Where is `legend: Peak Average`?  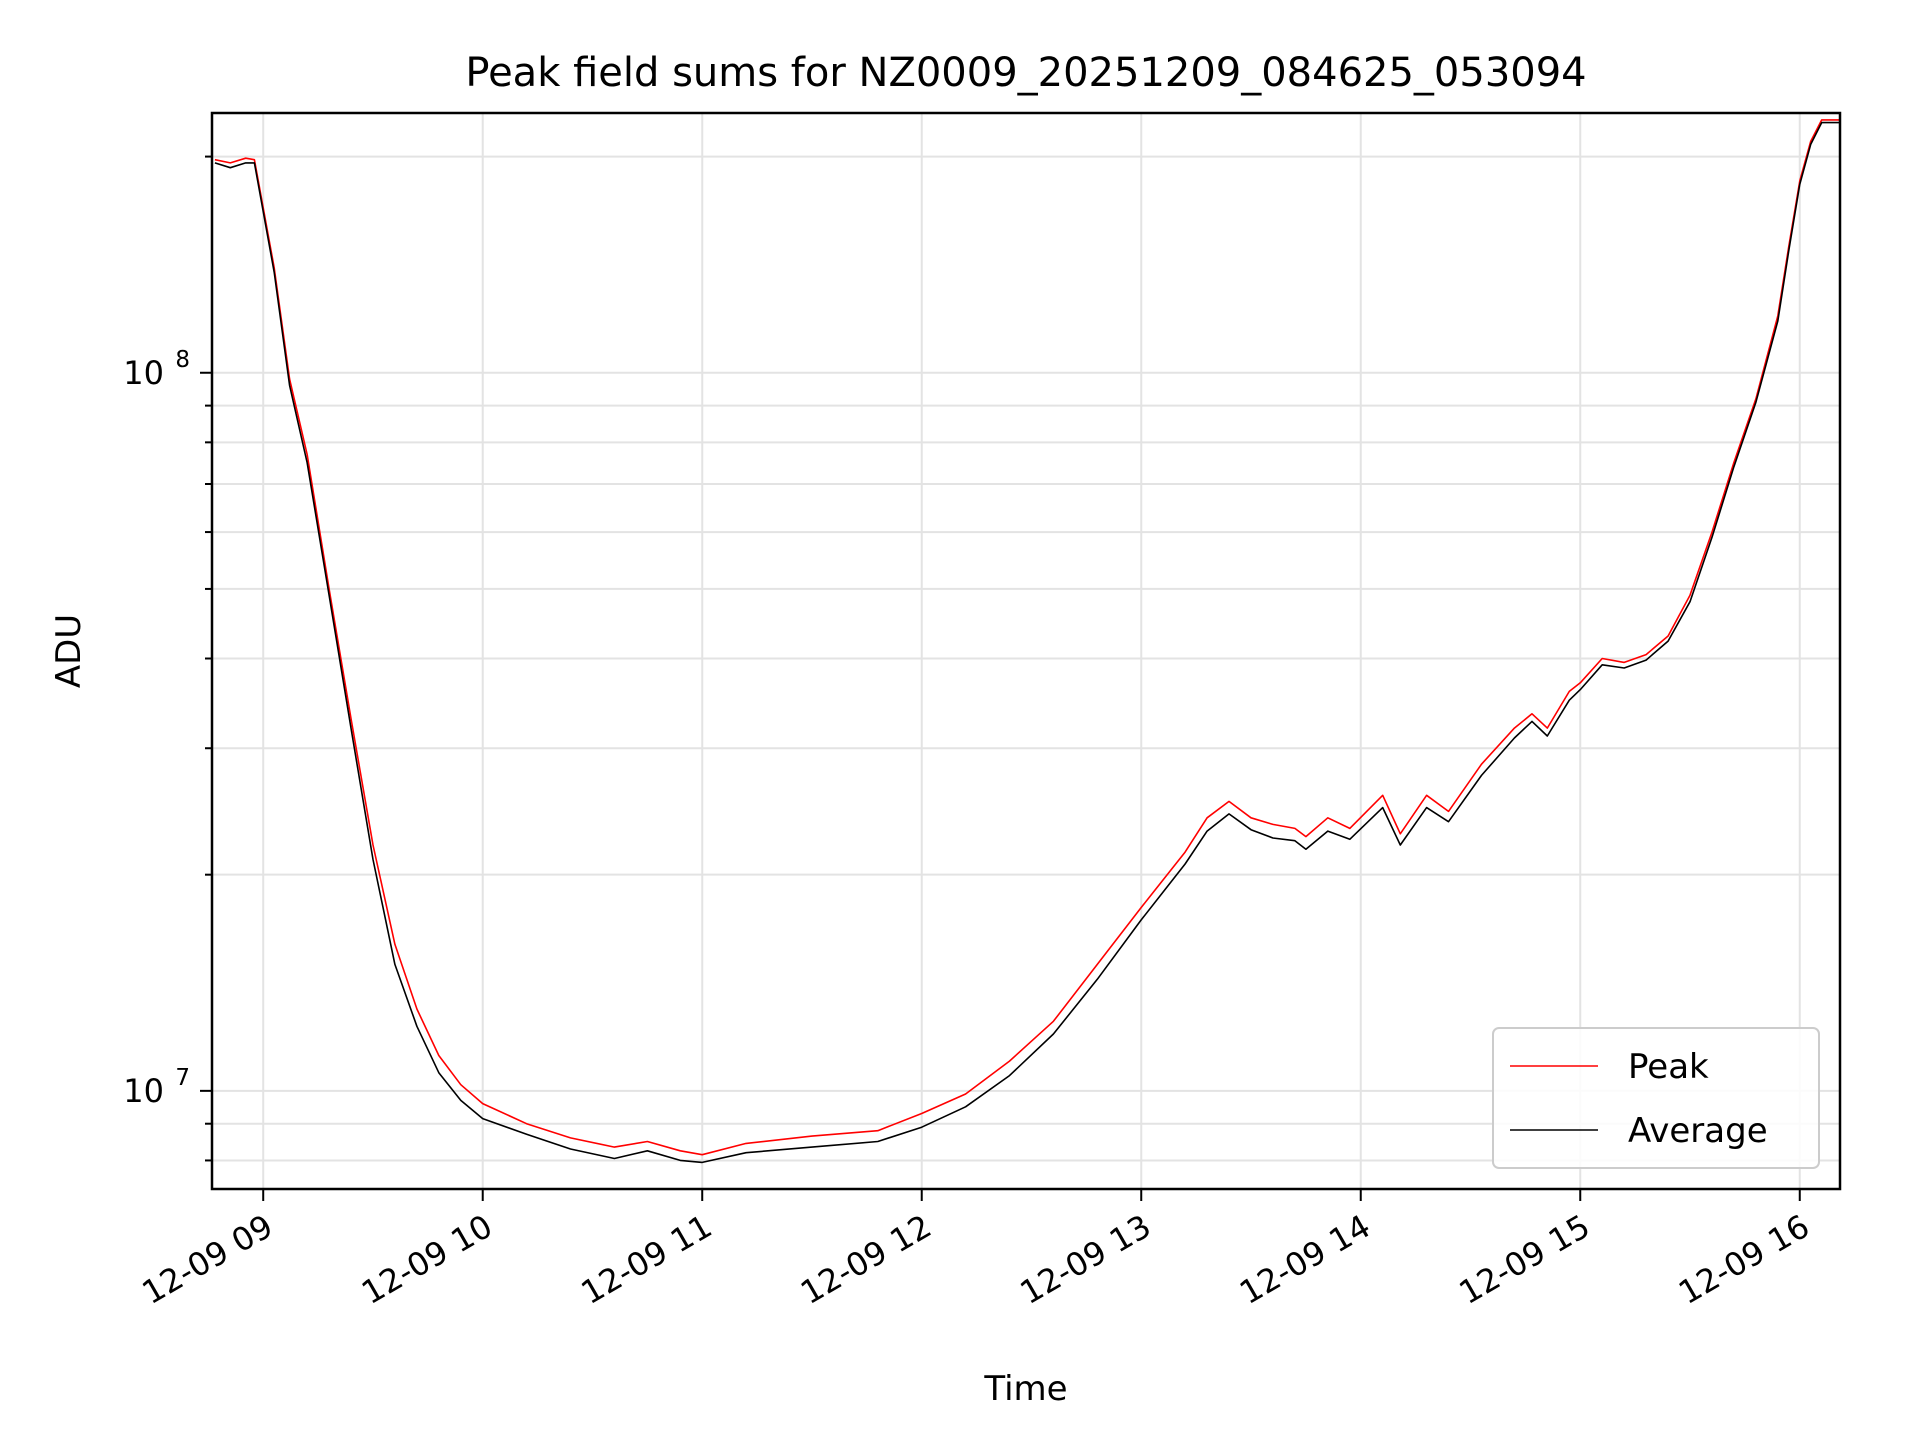 legend: Peak Average is located at coordinates (1656, 1098).